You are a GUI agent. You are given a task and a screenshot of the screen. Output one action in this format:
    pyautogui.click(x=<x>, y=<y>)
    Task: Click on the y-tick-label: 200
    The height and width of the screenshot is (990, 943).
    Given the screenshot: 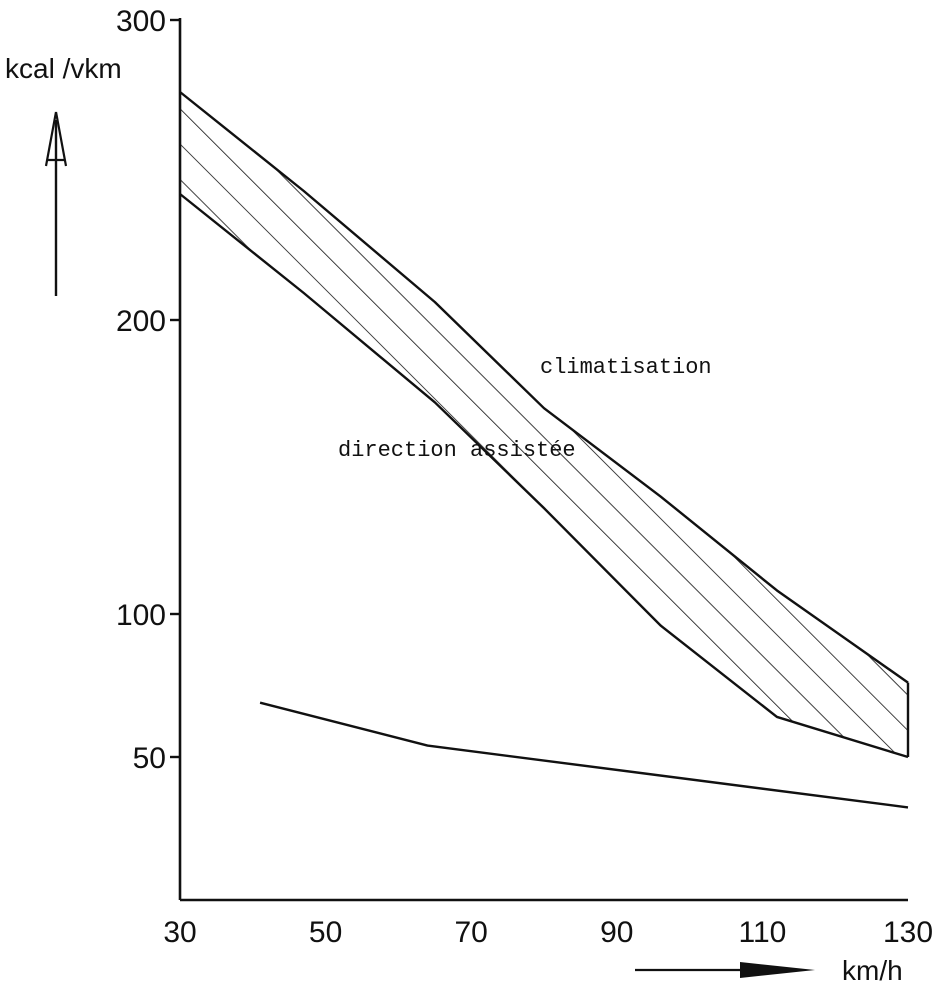 What is the action you would take?
    pyautogui.click(x=141, y=321)
    